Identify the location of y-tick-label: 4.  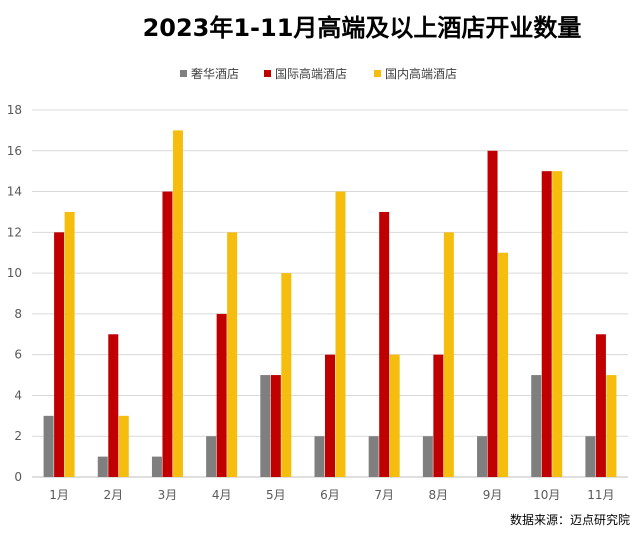
(18, 395).